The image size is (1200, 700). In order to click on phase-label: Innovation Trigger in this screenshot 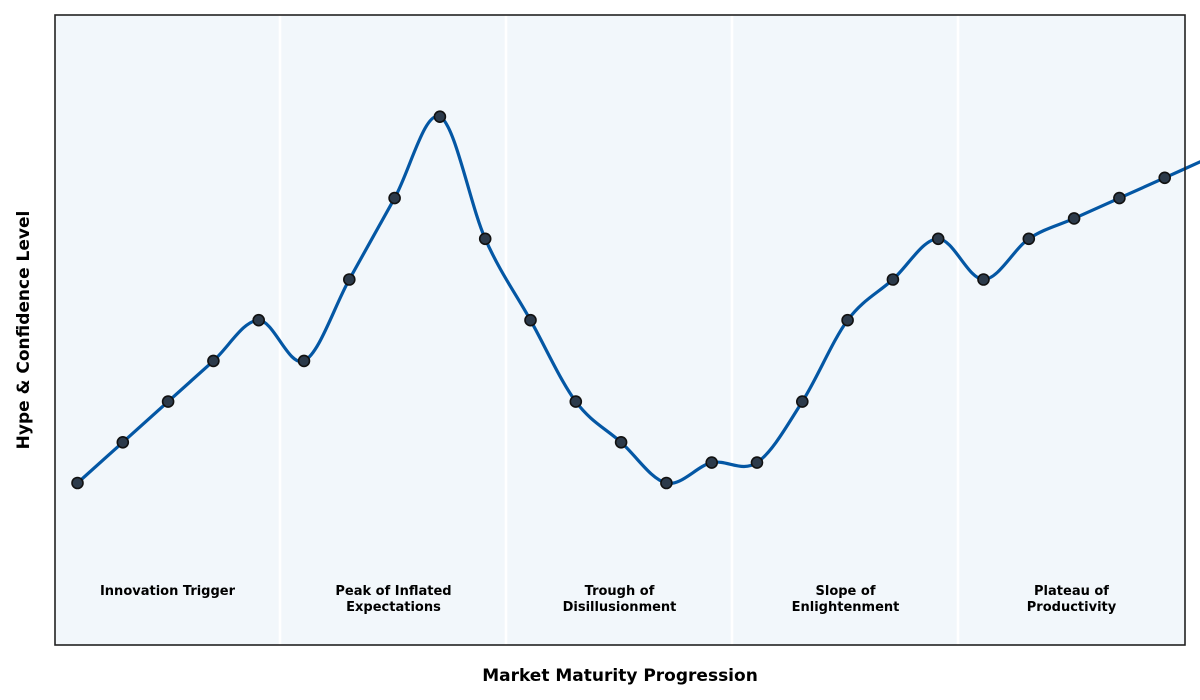, I will do `click(168, 591)`.